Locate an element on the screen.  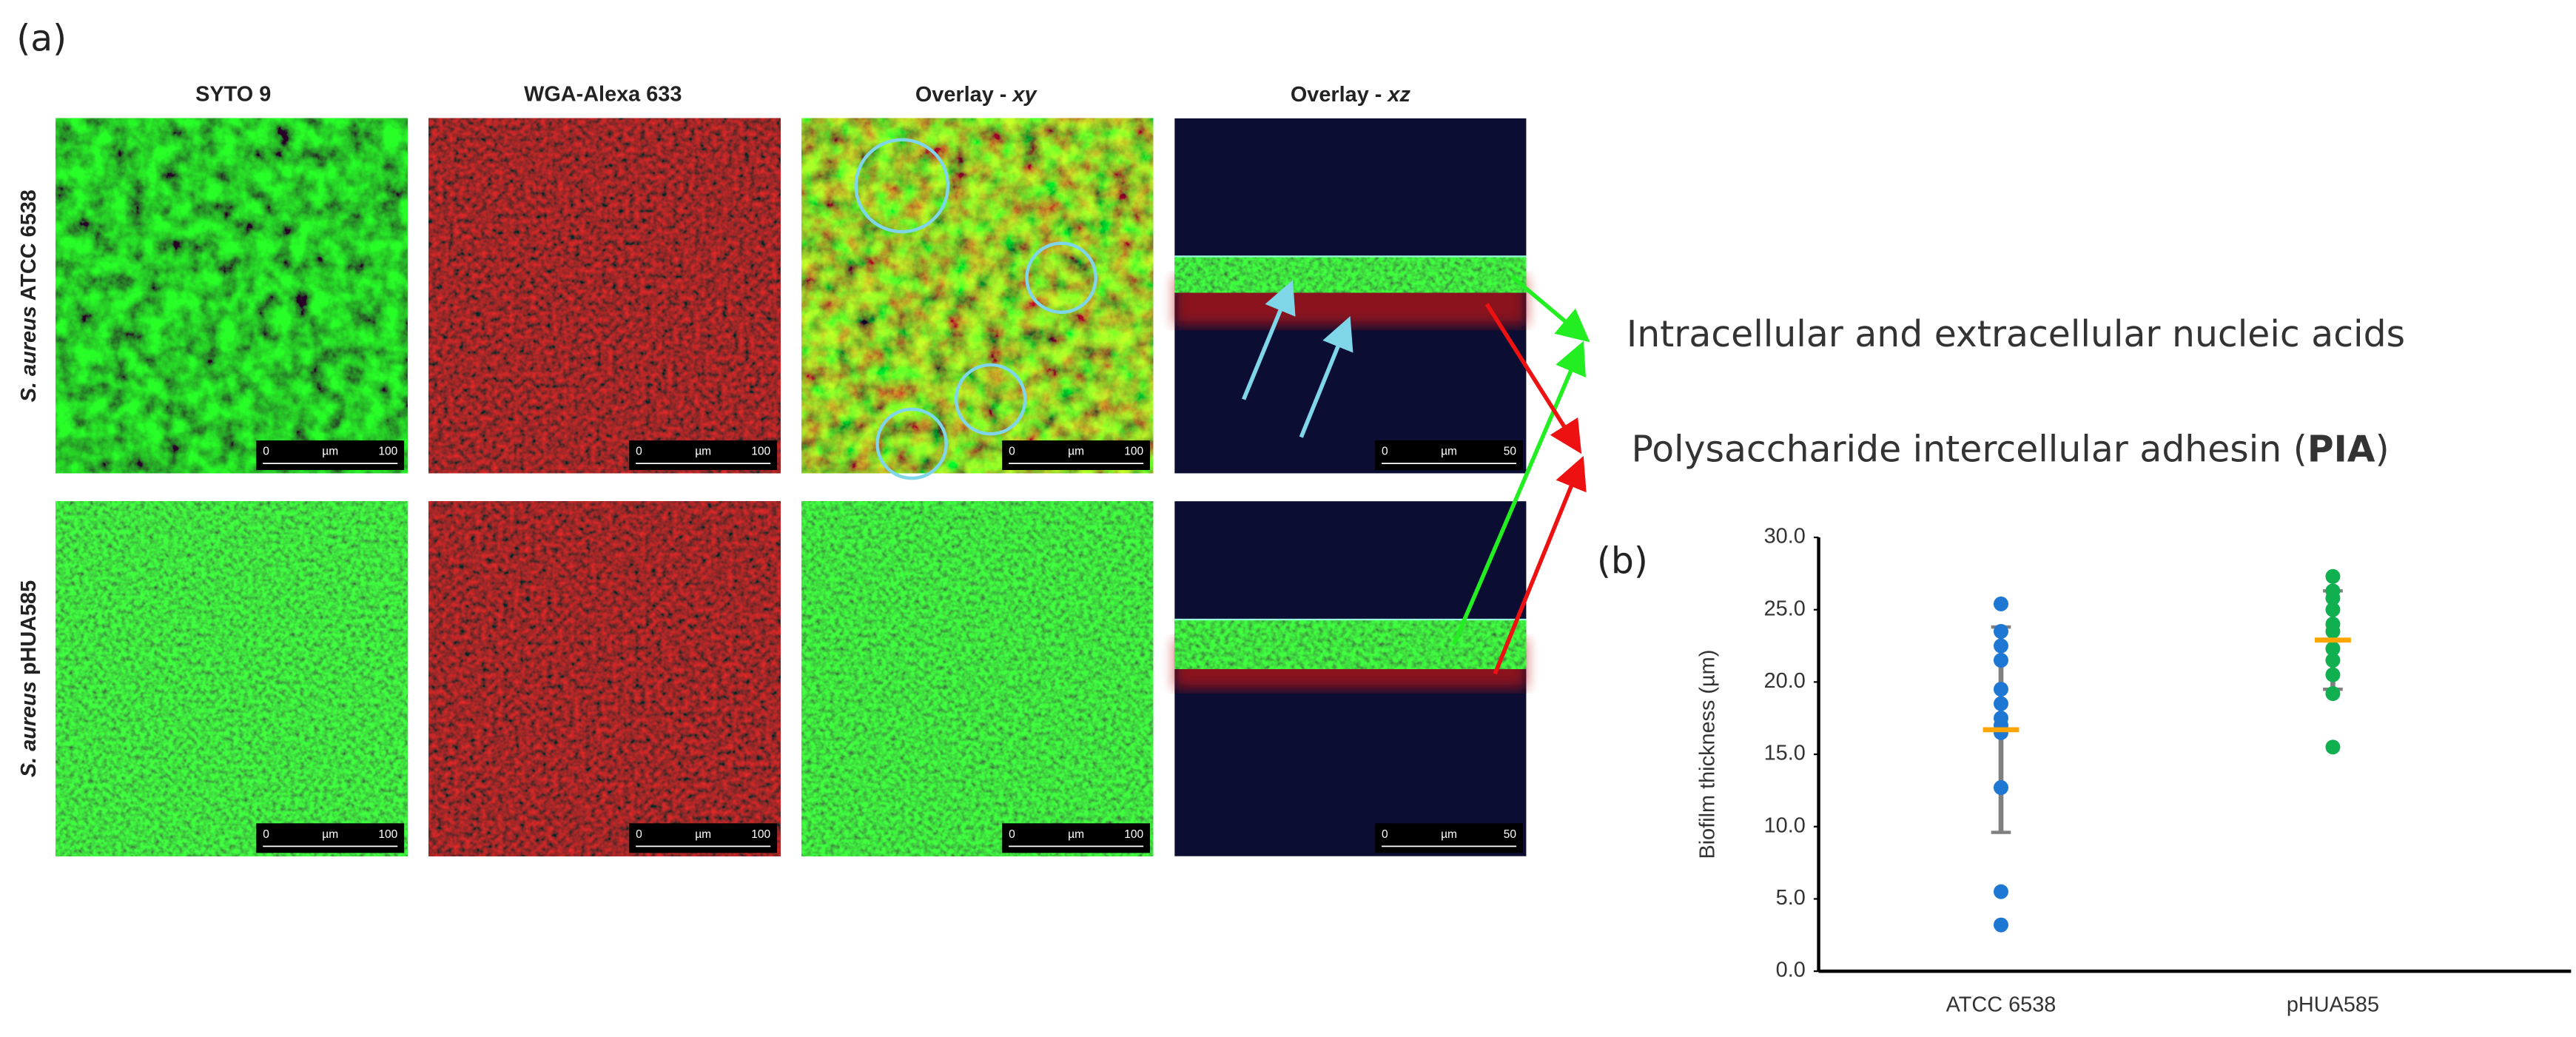
y-tick-label: 30.0 is located at coordinates (1785, 536).